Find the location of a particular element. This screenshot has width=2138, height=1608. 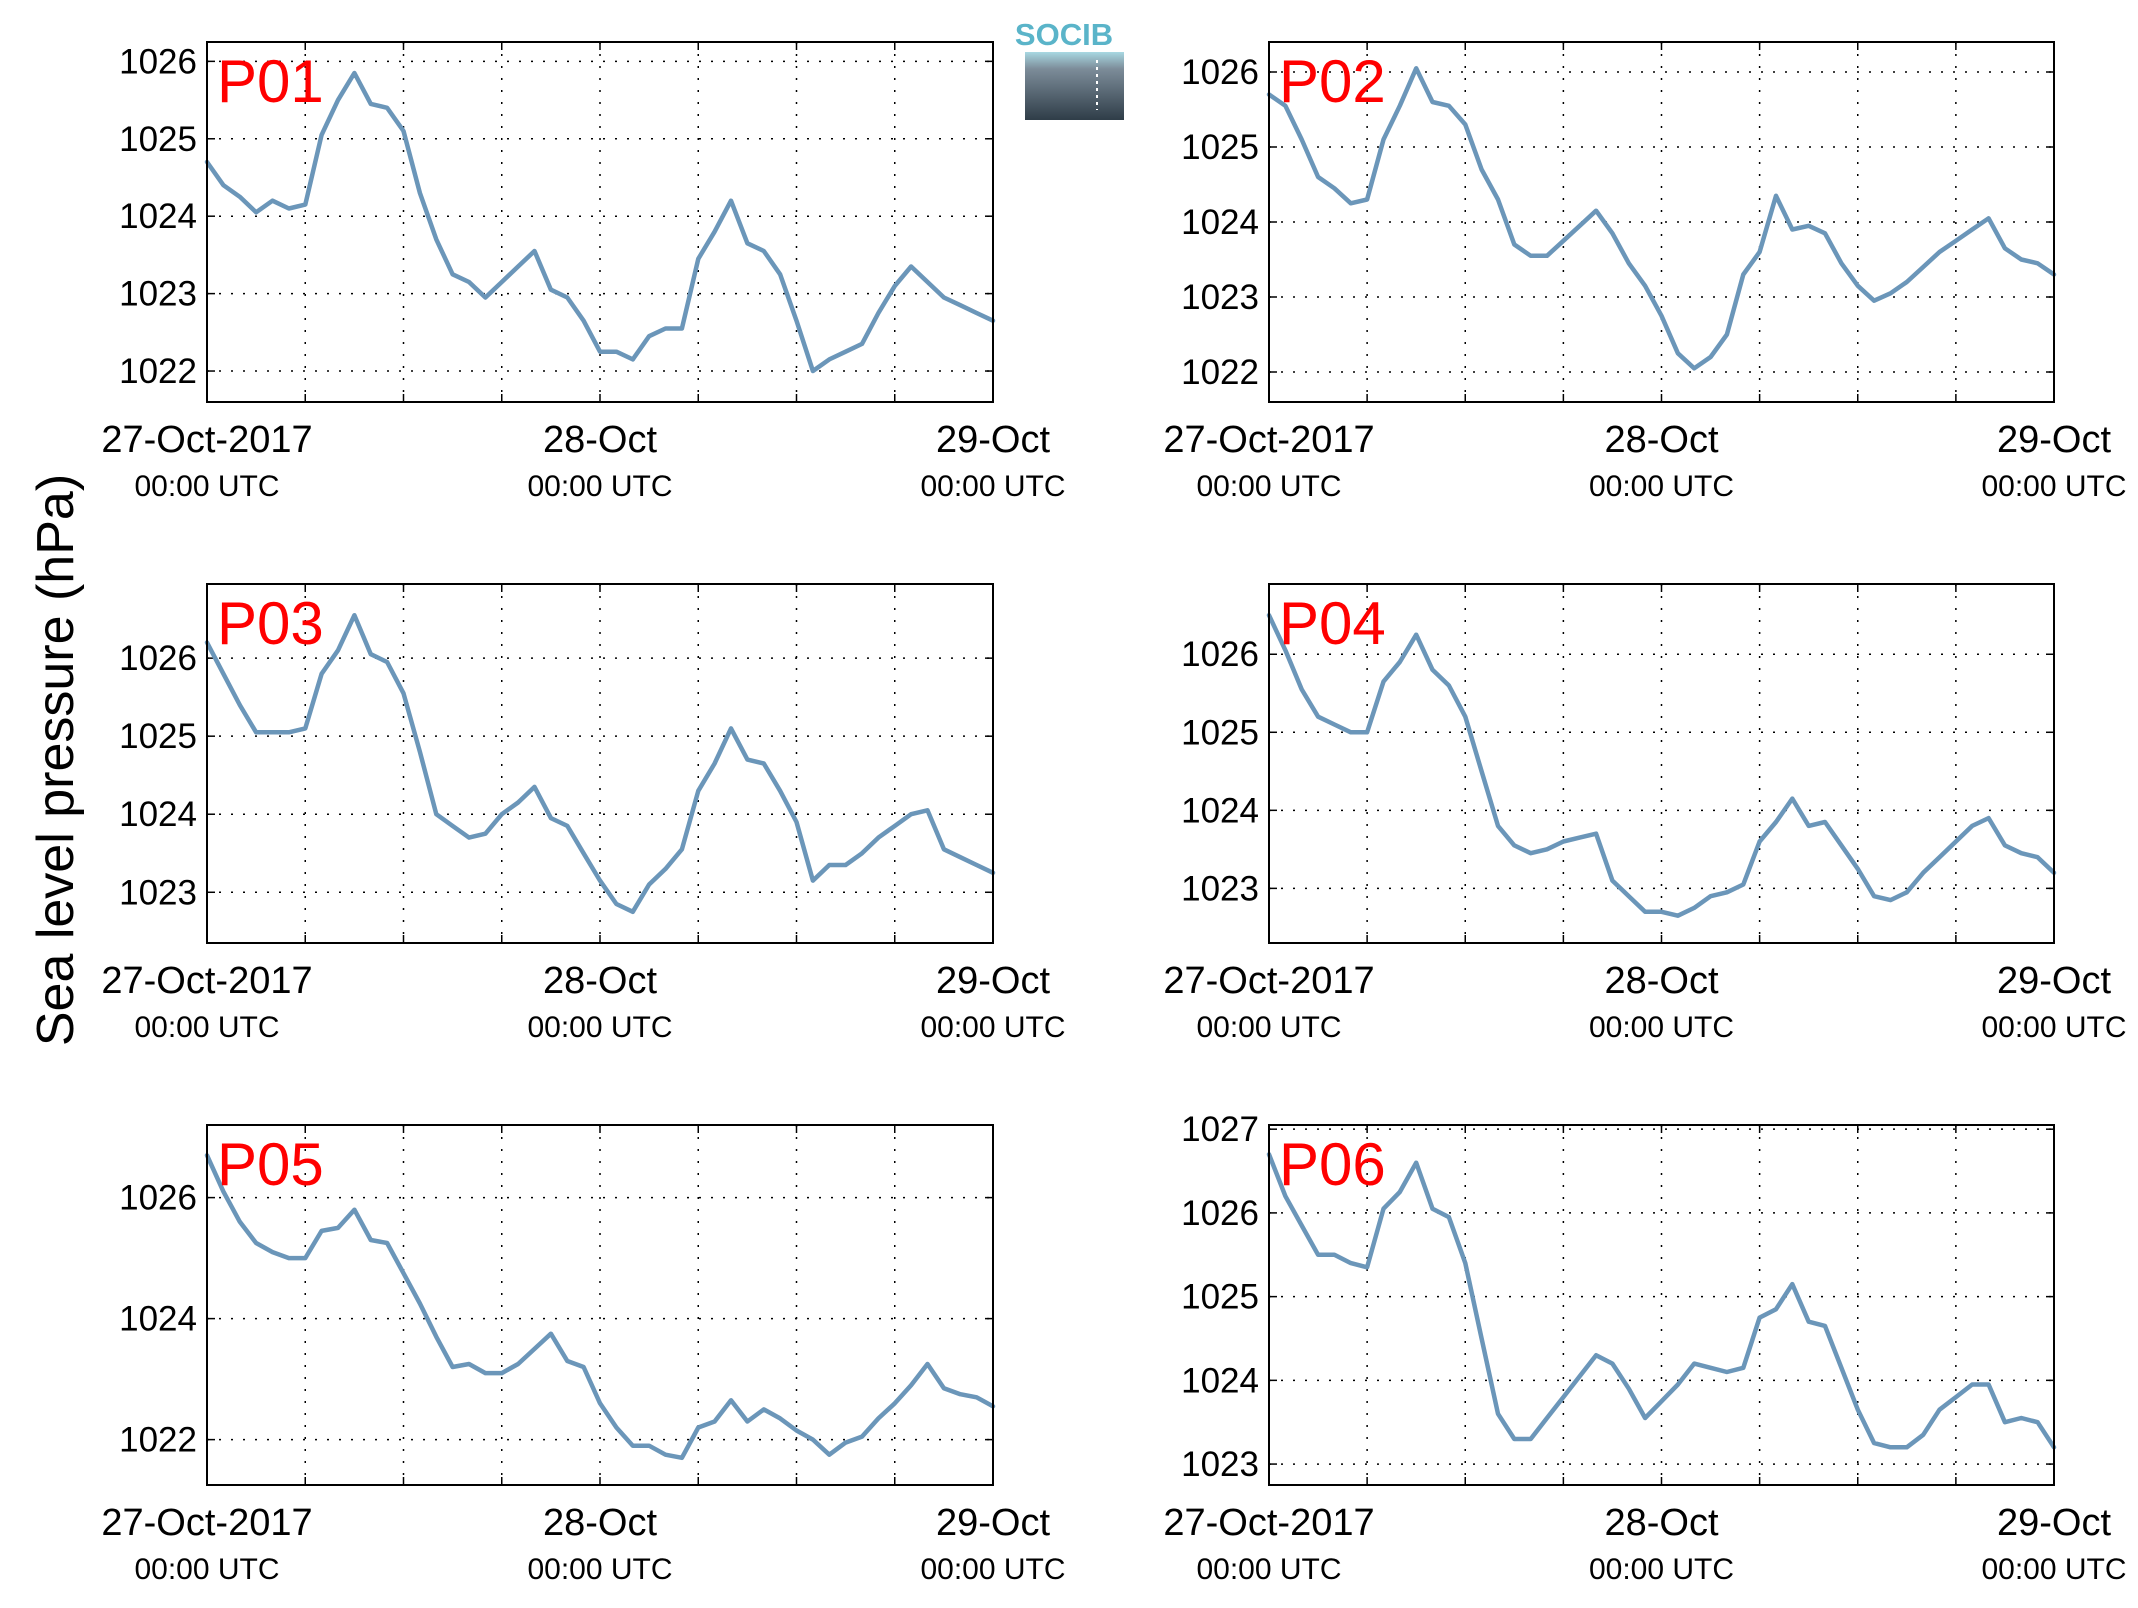

socib-logo-text: SOCIB is located at coordinates (1064, 34).